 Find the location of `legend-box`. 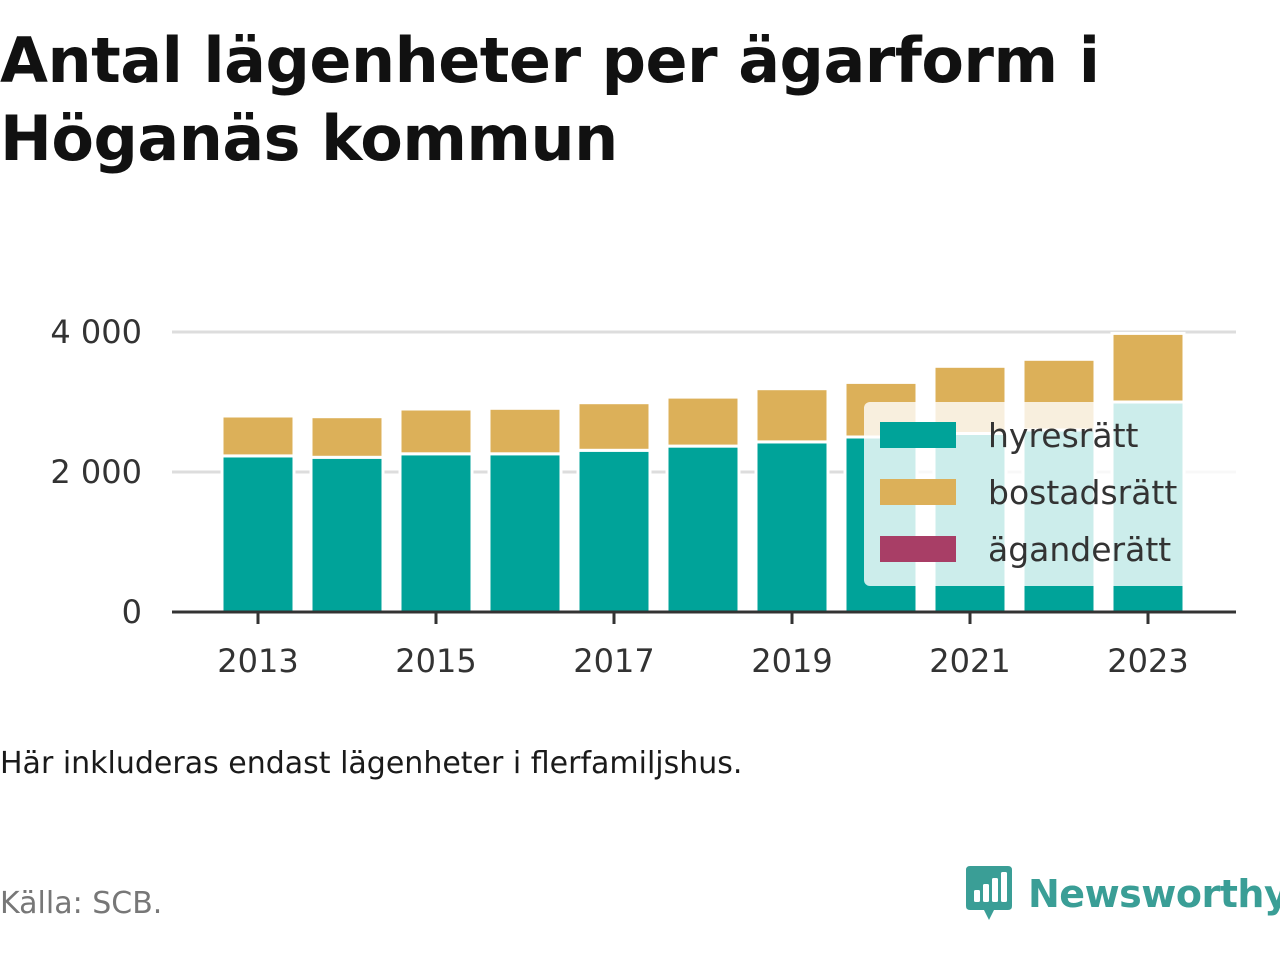

legend-box is located at coordinates (1050, 494).